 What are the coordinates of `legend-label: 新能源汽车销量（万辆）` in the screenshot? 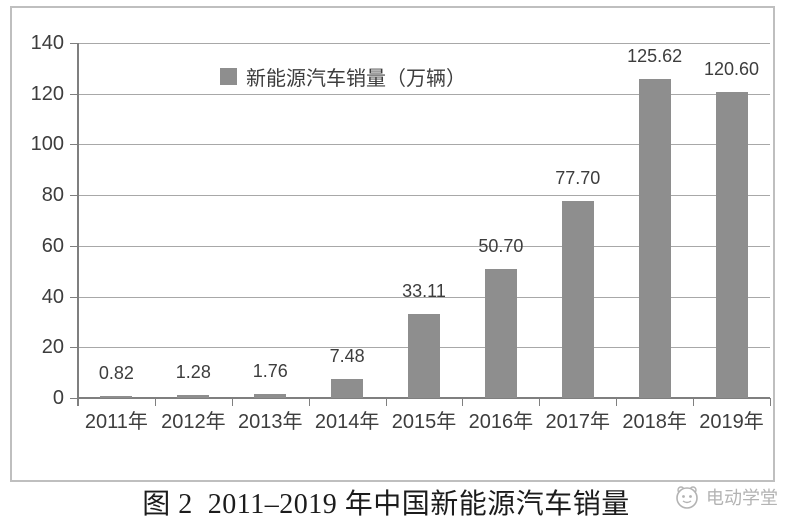 It's located at (356, 79).